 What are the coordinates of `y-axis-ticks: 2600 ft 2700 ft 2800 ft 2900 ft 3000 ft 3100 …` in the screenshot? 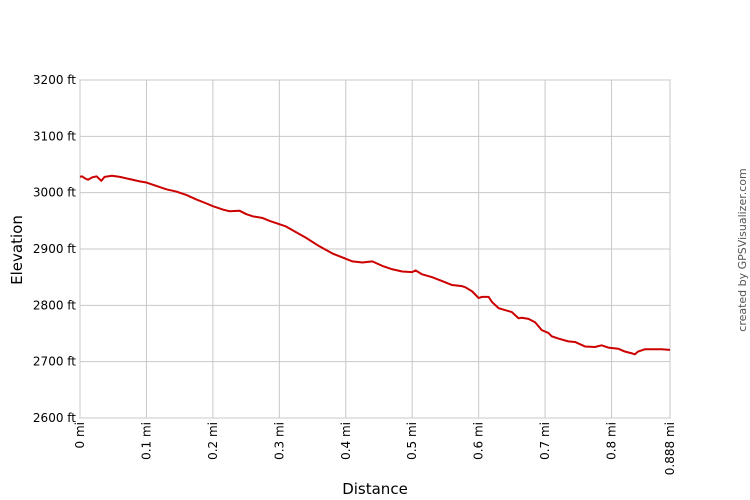 It's located at (54, 249).